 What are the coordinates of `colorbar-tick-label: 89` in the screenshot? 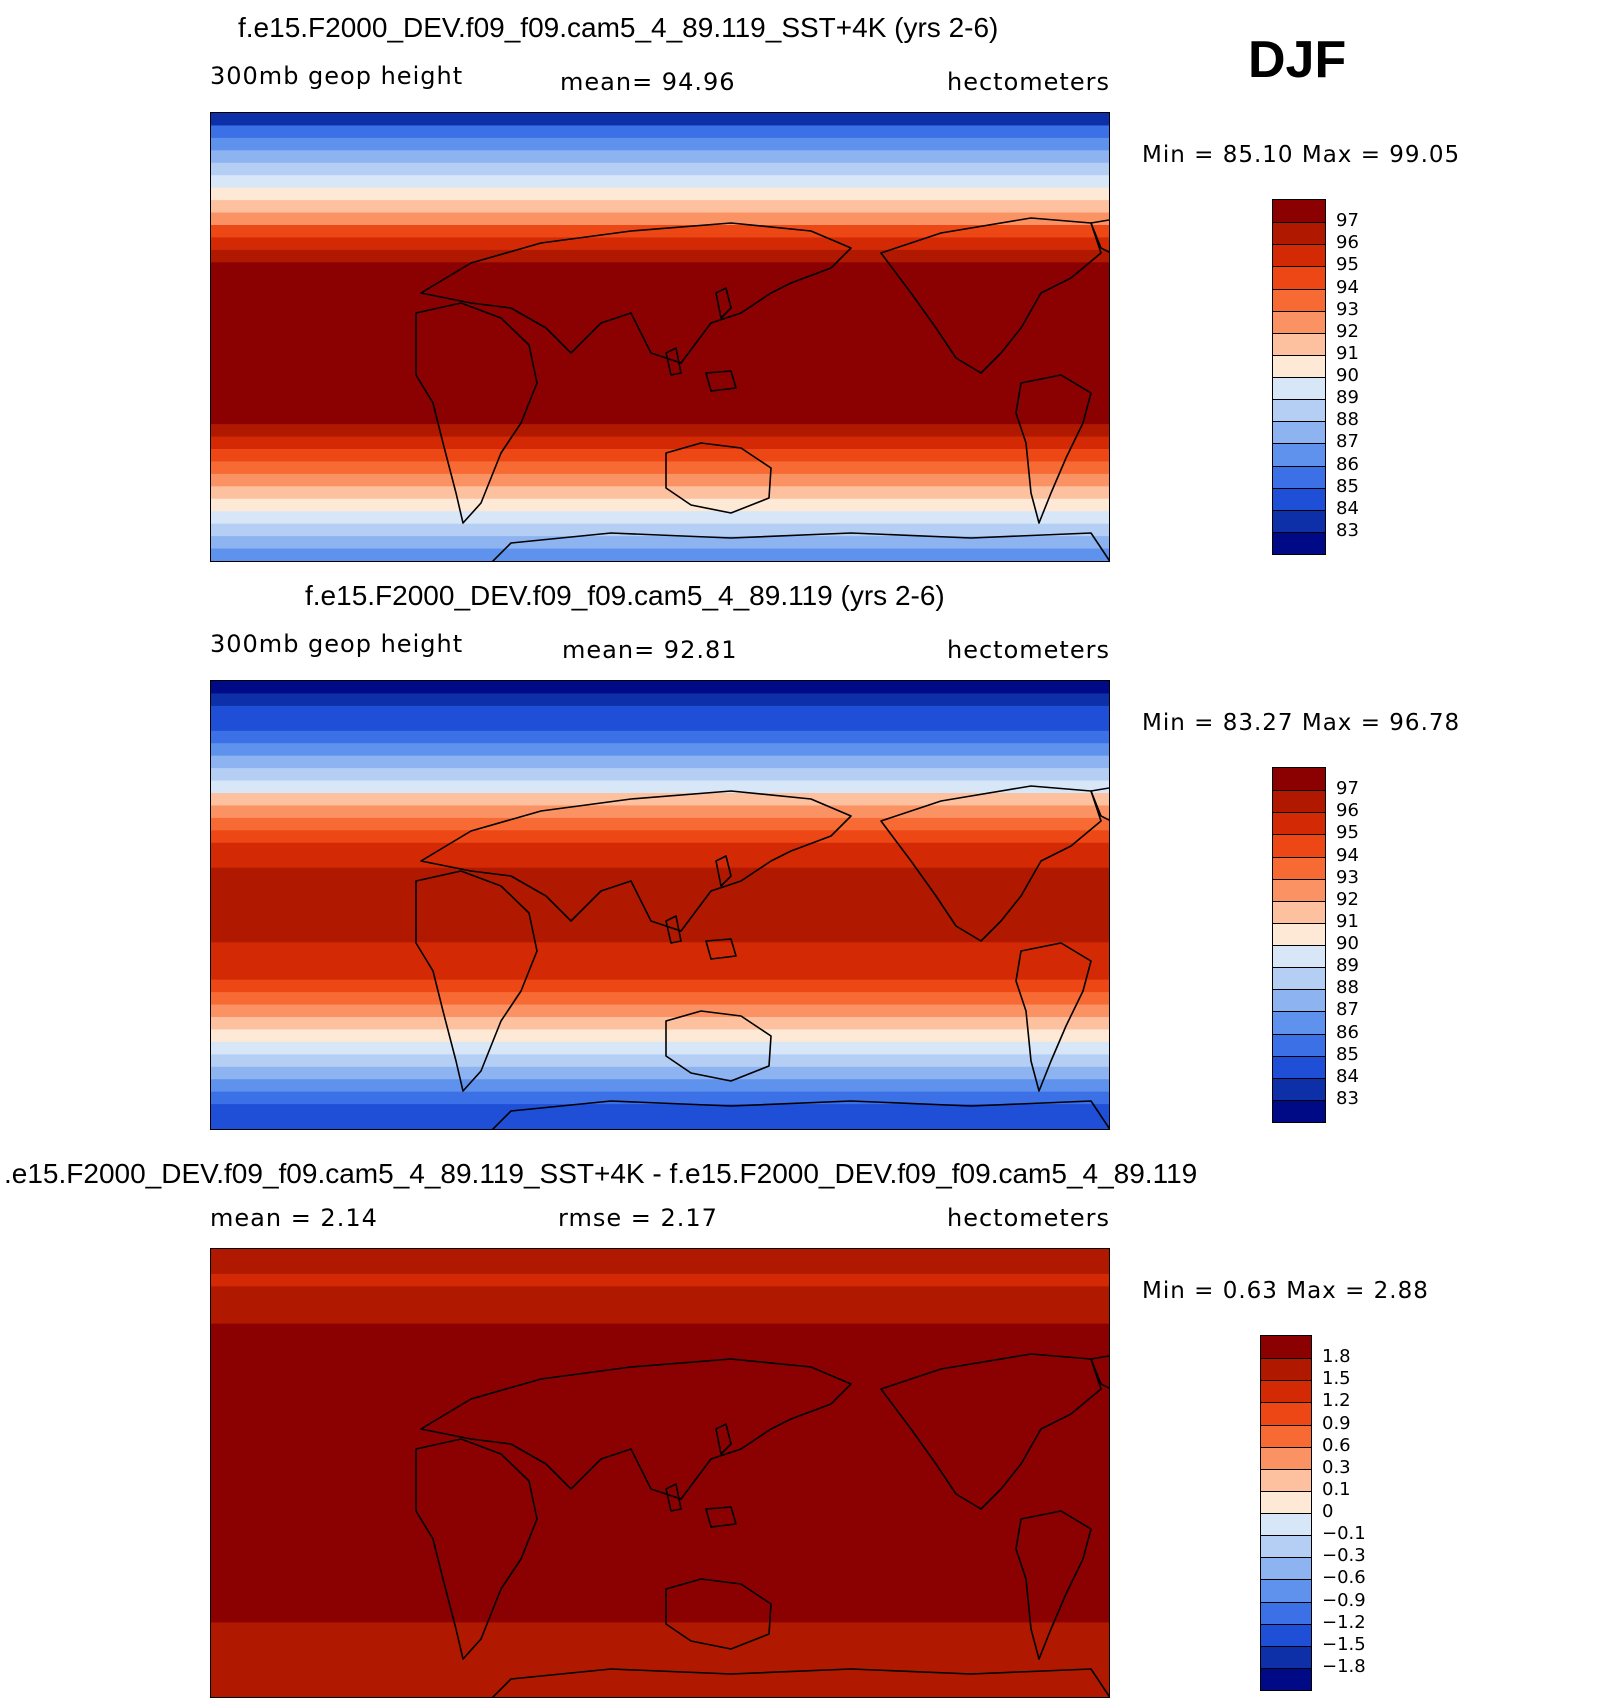 It's located at (1347, 398).